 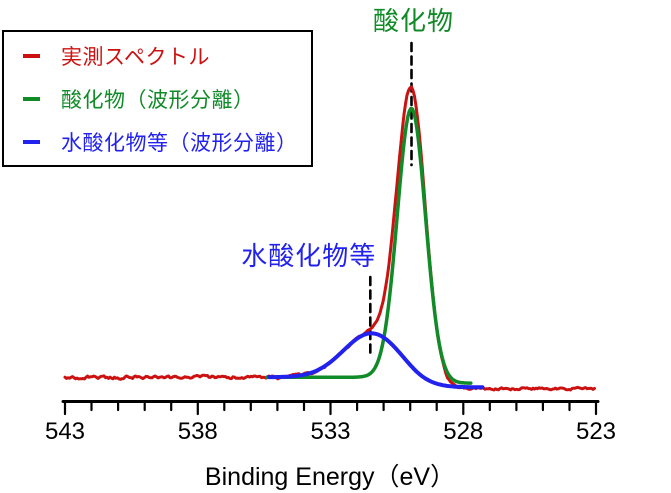 What do you see at coordinates (330, 408) in the screenshot?
I see `x-axis` at bounding box center [330, 408].